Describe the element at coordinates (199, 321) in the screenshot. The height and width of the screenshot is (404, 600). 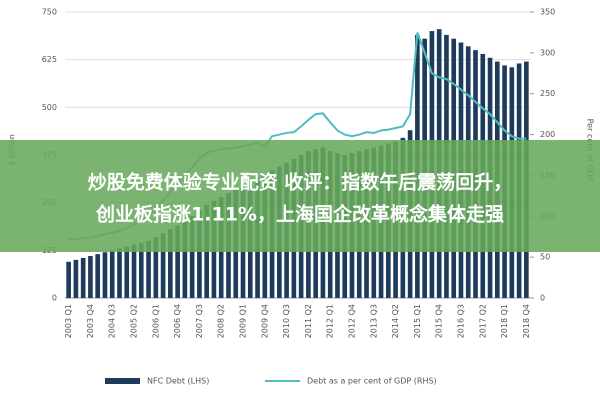
I see `x-tick-label: 2007 Q3` at that location.